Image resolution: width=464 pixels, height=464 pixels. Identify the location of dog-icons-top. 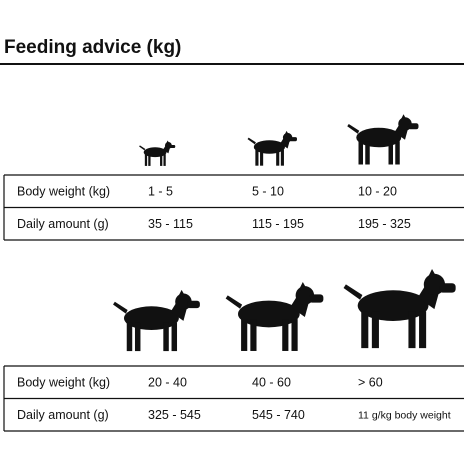
(279, 140).